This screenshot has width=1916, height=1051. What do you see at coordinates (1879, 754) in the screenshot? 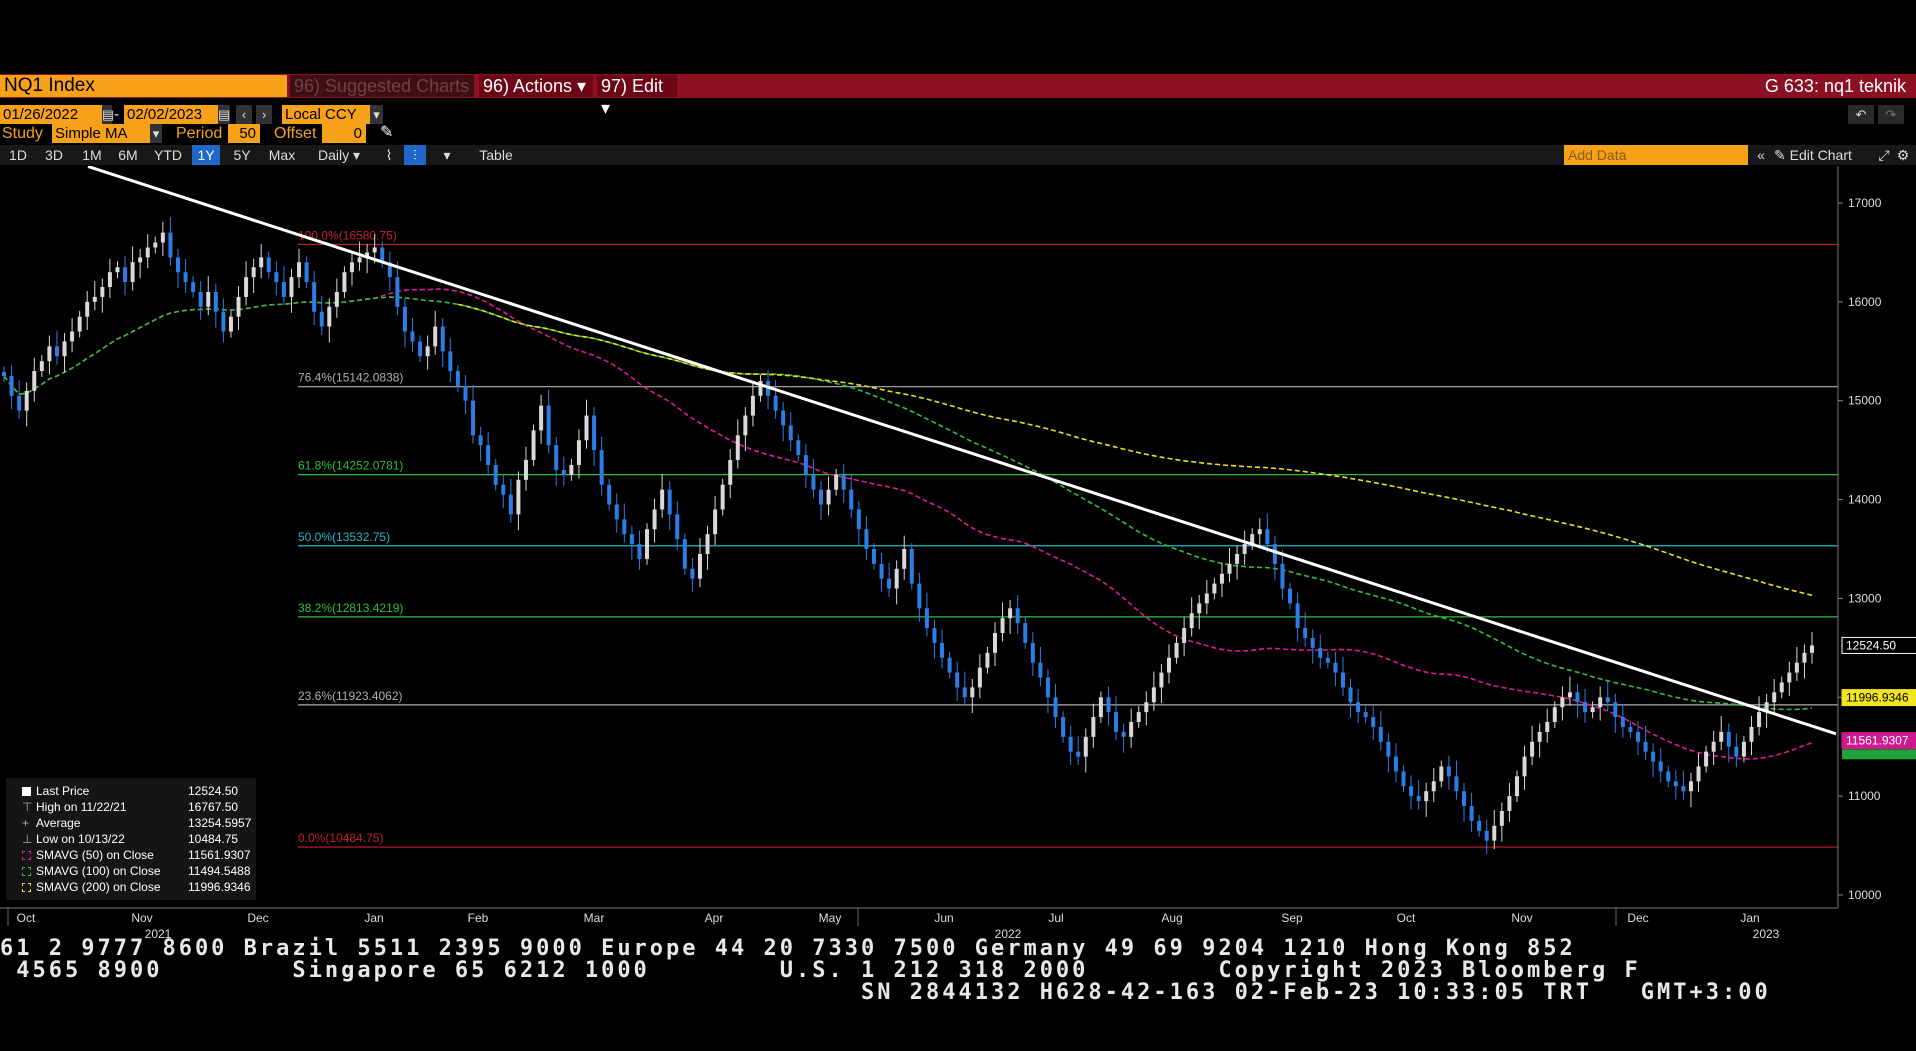
I see `sma100-price-tag` at bounding box center [1879, 754].